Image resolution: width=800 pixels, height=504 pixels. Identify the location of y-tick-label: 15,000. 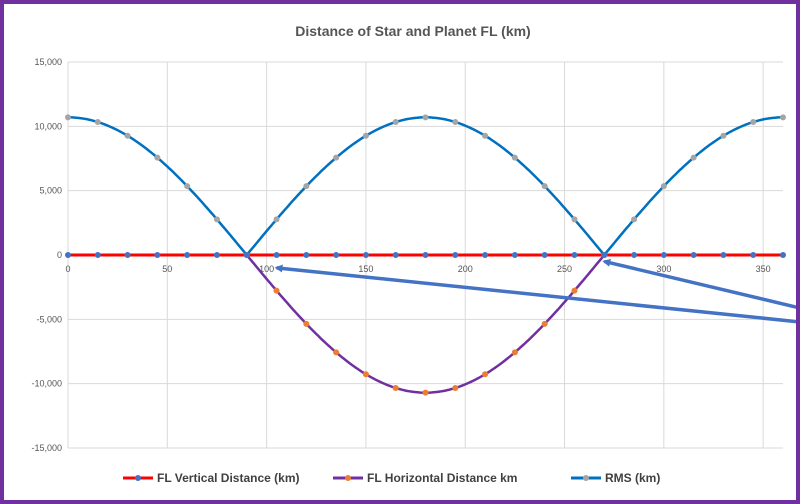
(48, 62).